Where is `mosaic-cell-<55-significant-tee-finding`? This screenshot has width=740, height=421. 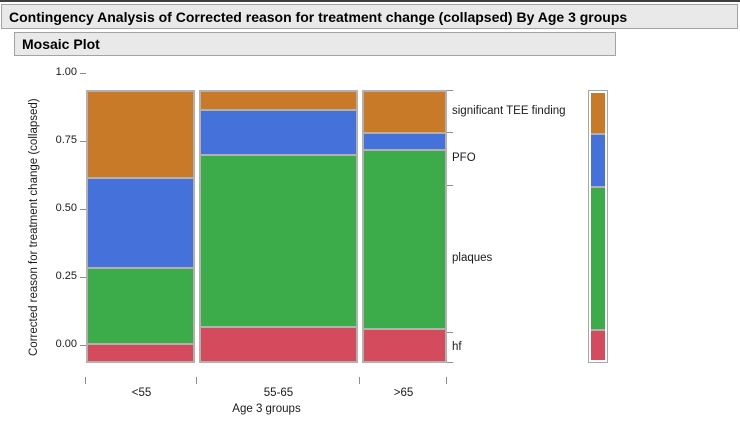
mosaic-cell-<55-significant-tee-finding is located at coordinates (140, 135).